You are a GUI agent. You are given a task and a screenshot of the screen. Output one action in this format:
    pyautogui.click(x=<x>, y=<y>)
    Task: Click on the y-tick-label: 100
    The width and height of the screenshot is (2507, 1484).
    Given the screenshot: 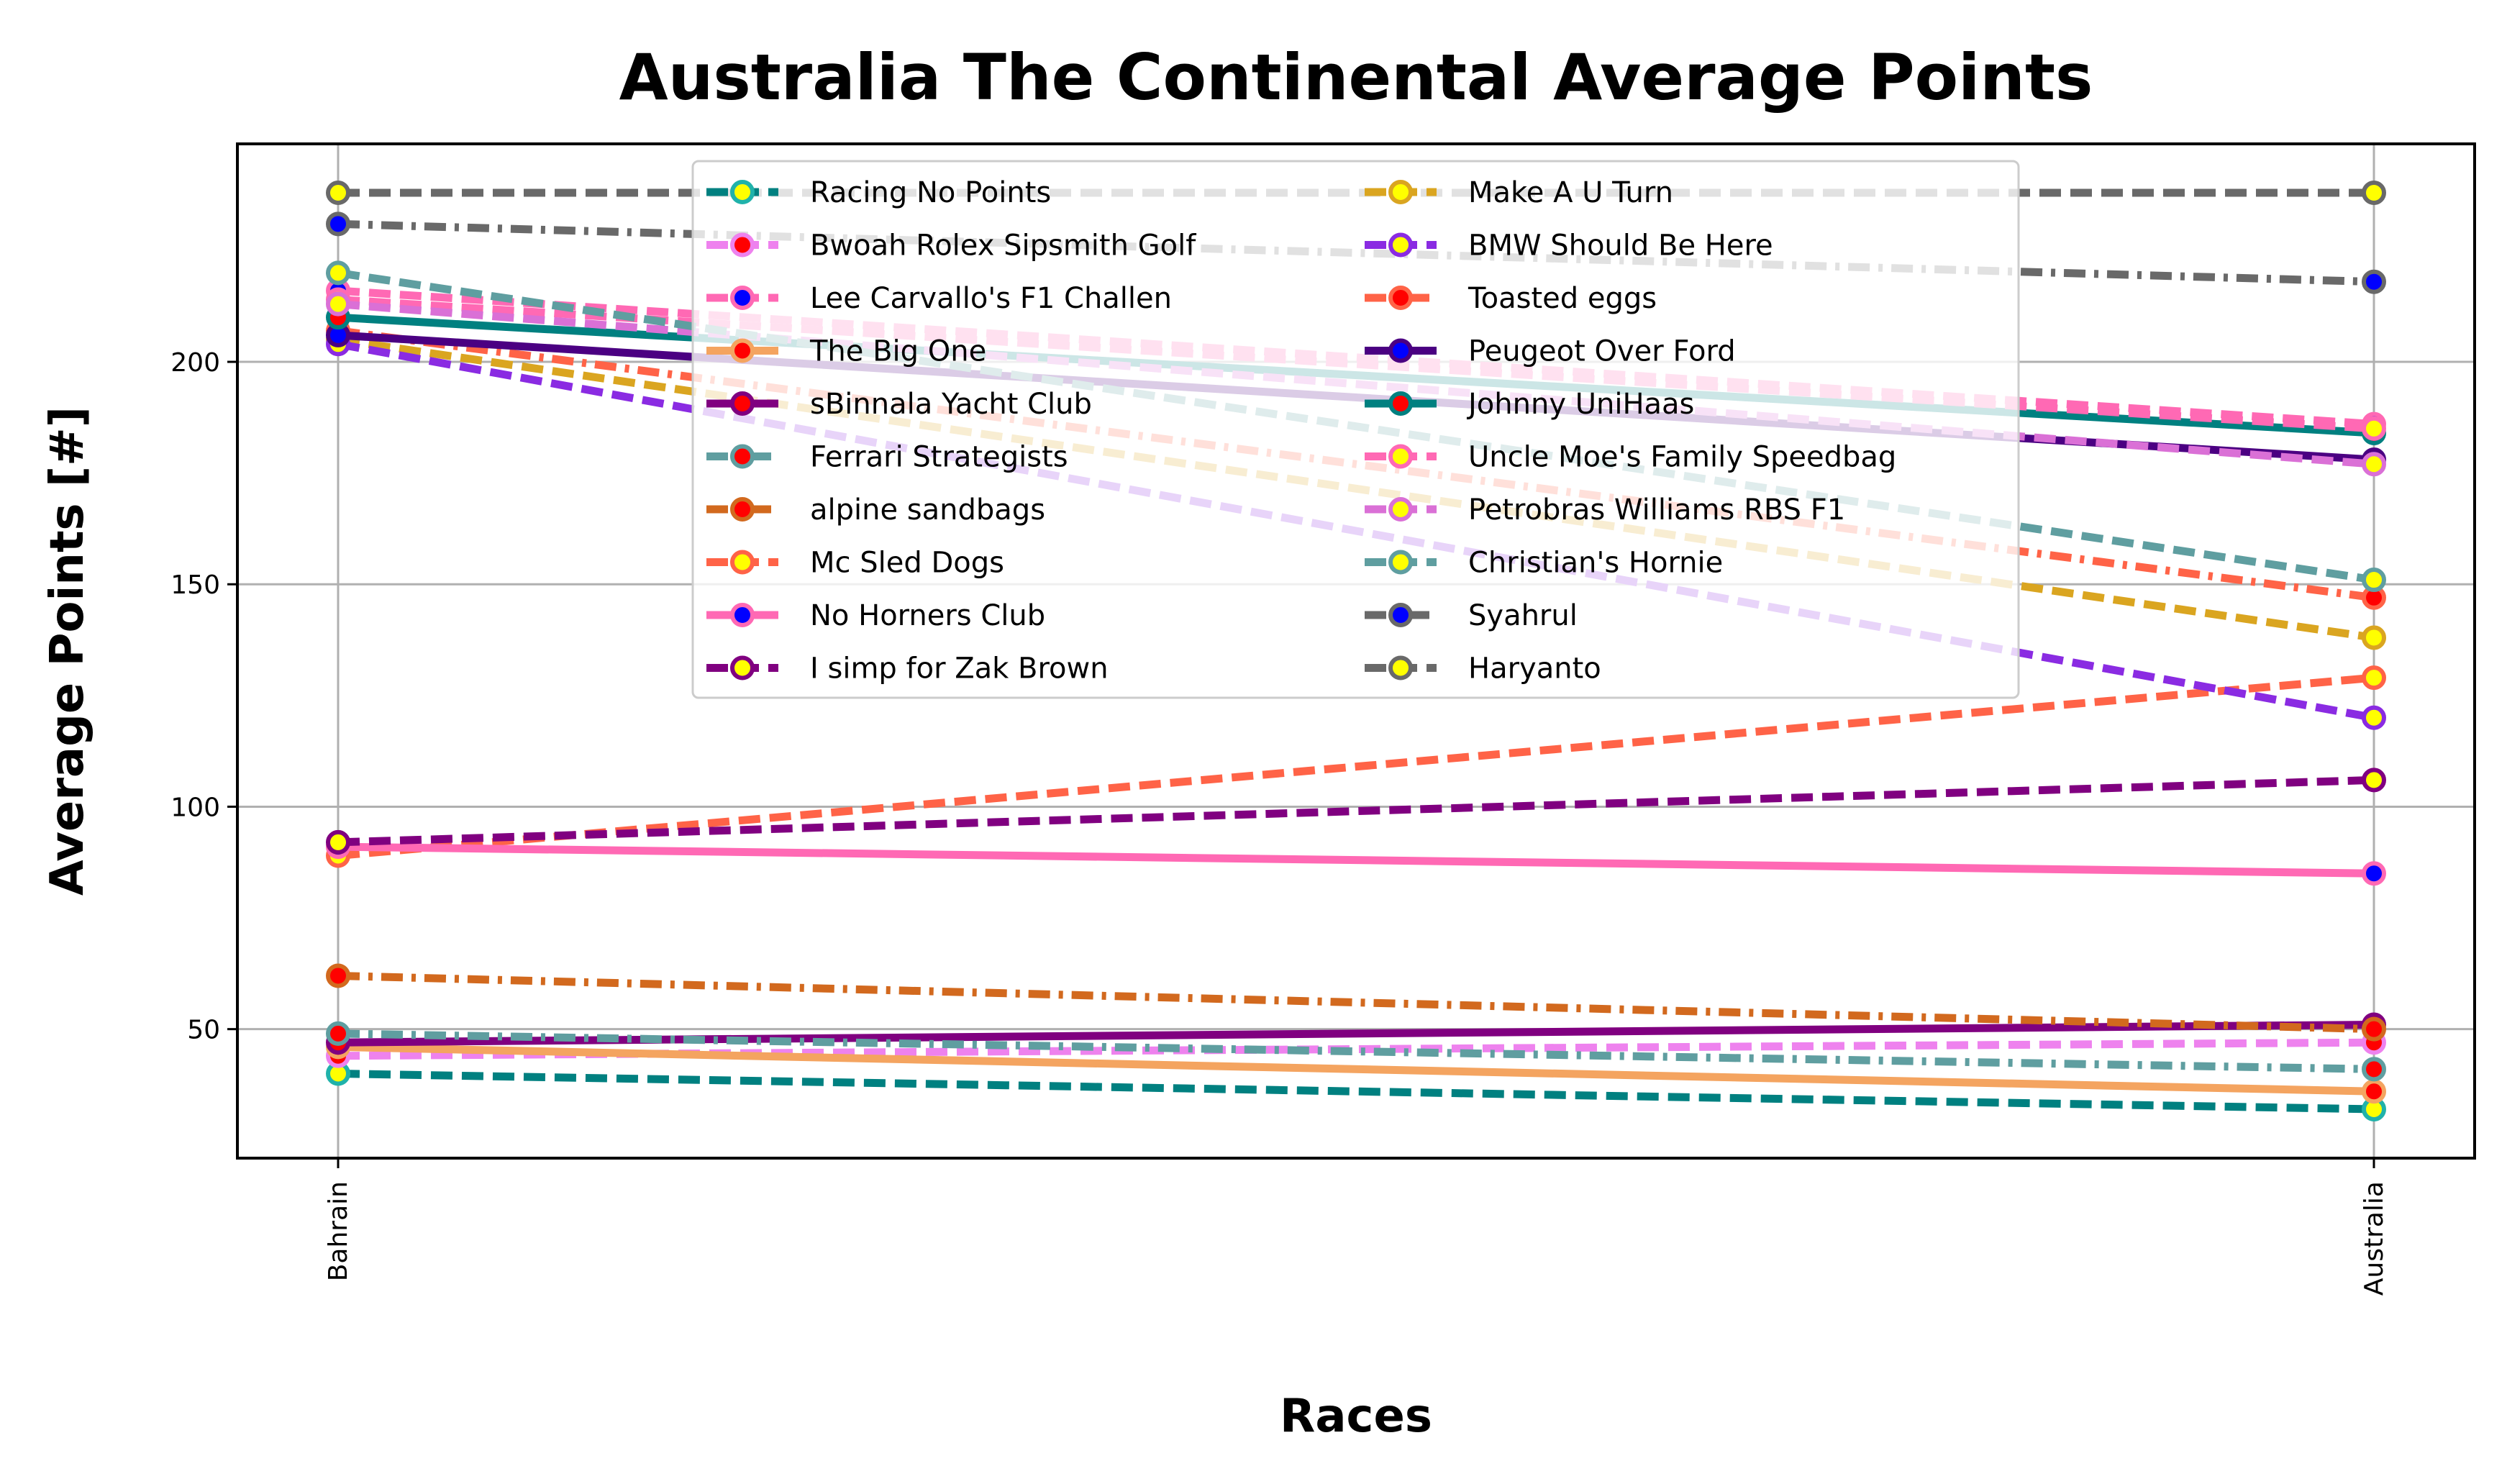 What is the action you would take?
    pyautogui.click(x=195, y=807)
    